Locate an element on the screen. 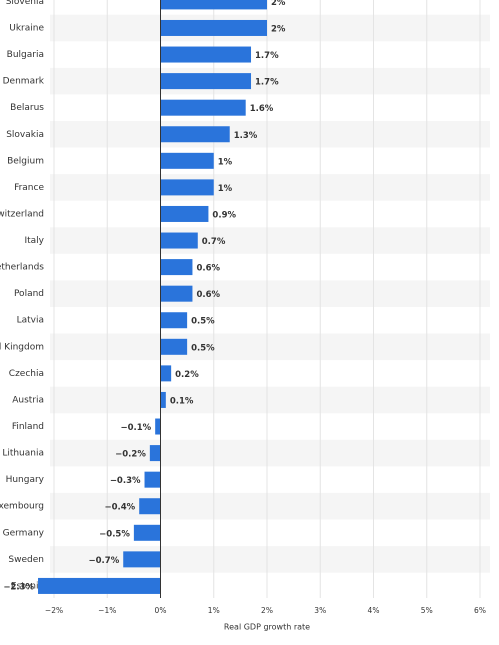 Image resolution: width=499 pixels, height=645 pixels. value-label: −0.2% is located at coordinates (130, 455).